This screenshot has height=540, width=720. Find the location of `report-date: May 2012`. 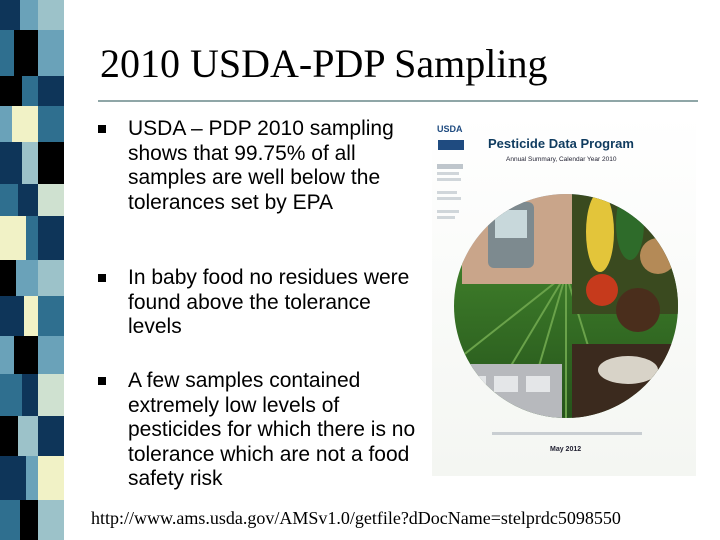

report-date: May 2012 is located at coordinates (566, 449).